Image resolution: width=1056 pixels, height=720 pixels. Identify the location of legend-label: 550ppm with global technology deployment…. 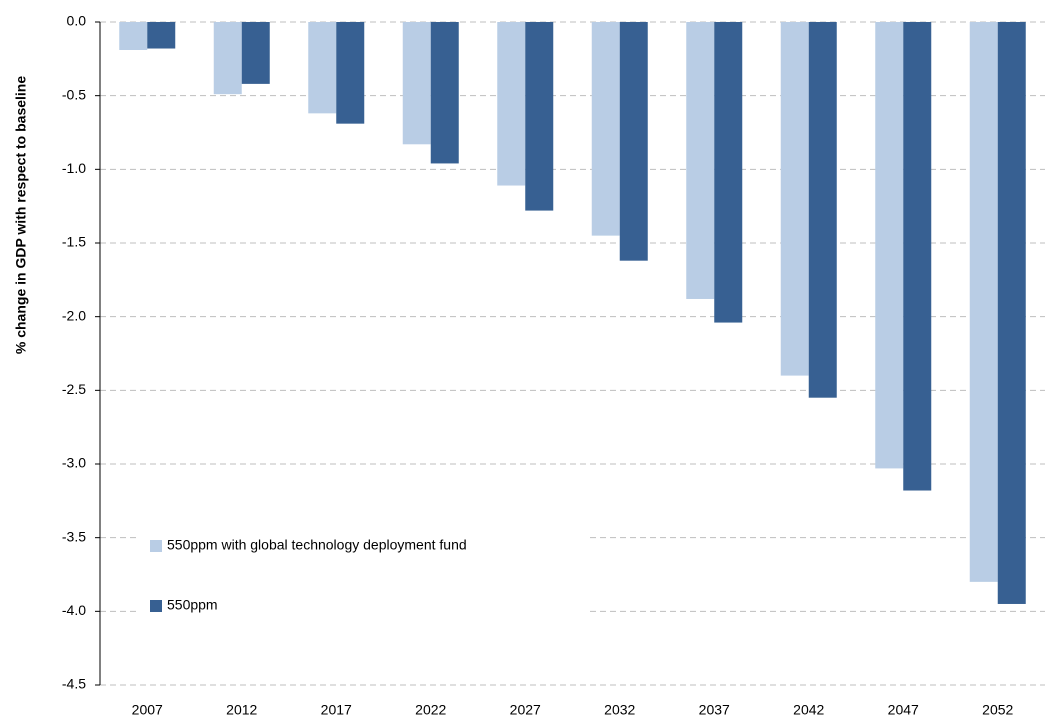
(317, 545).